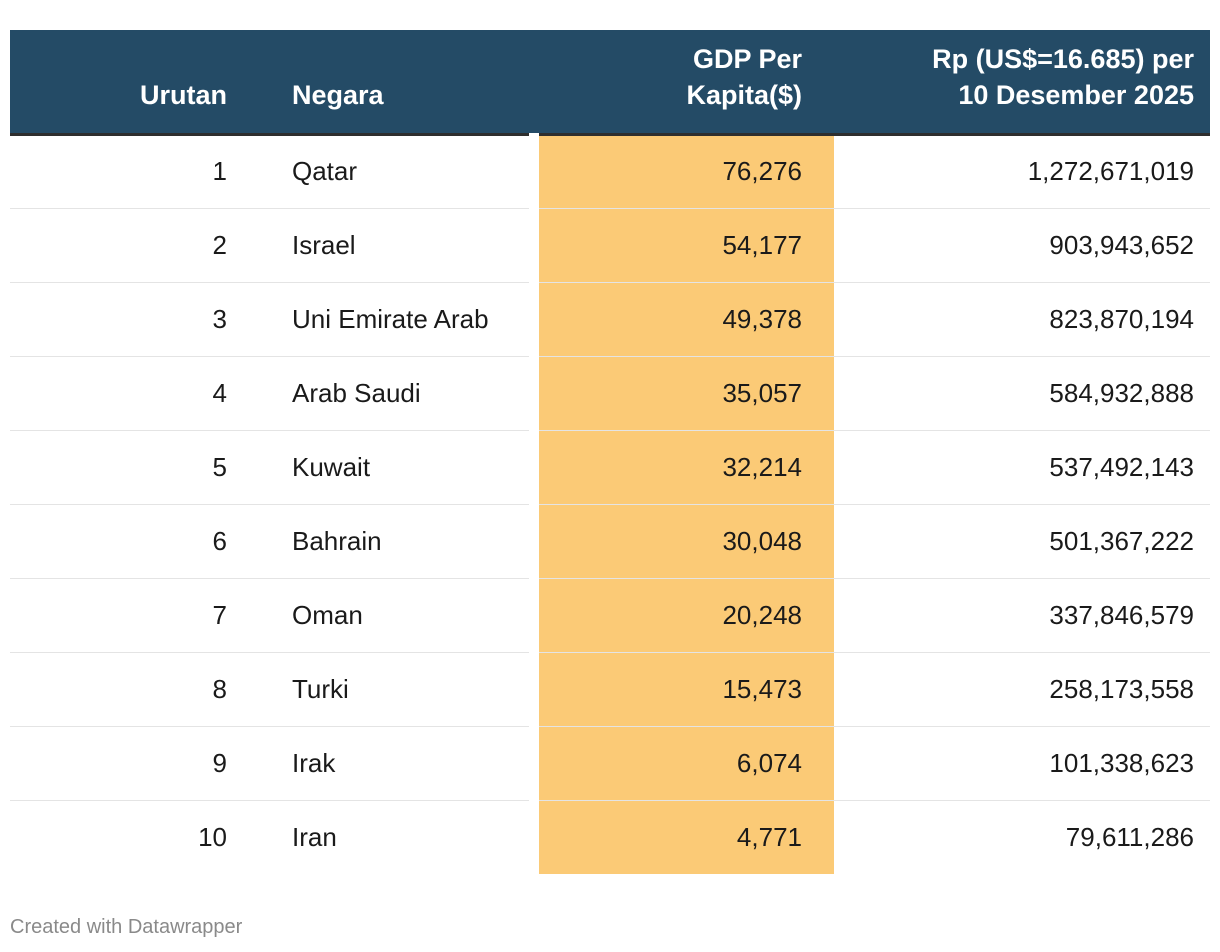 The height and width of the screenshot is (952, 1220). Describe the element at coordinates (388, 83) in the screenshot. I see `header-country: Negara` at that location.